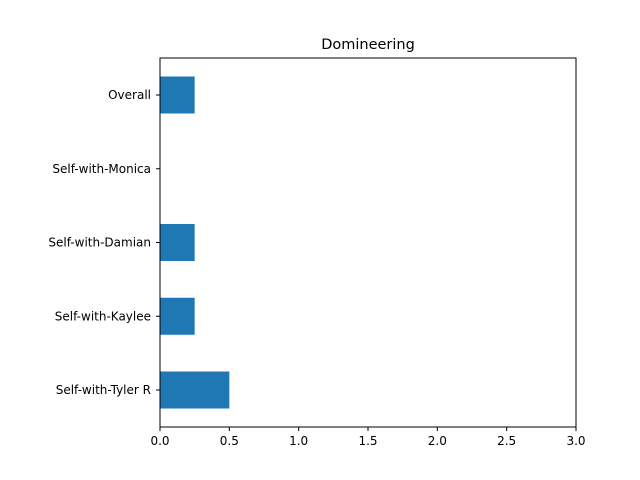 This screenshot has height=480, width=640. Describe the element at coordinates (159, 441) in the screenshot. I see `x-tick-label: 0.0` at that location.